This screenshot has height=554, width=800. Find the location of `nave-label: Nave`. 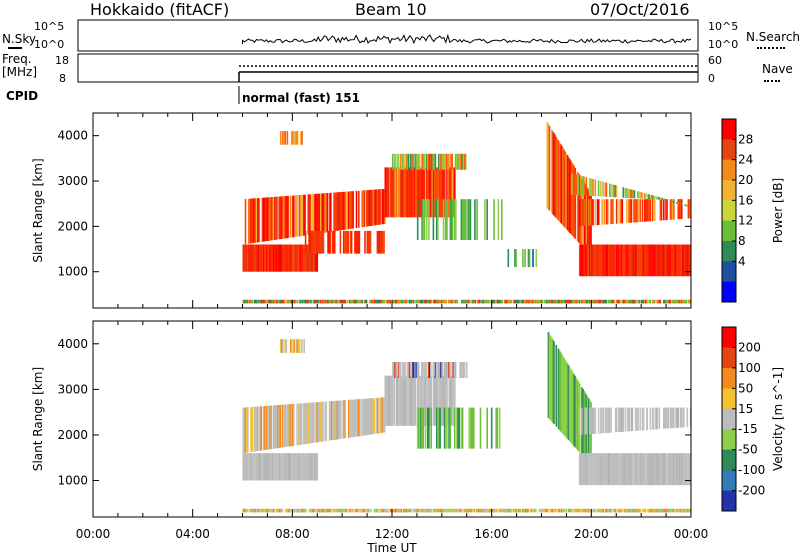

nave-label: Nave is located at coordinates (777, 69).